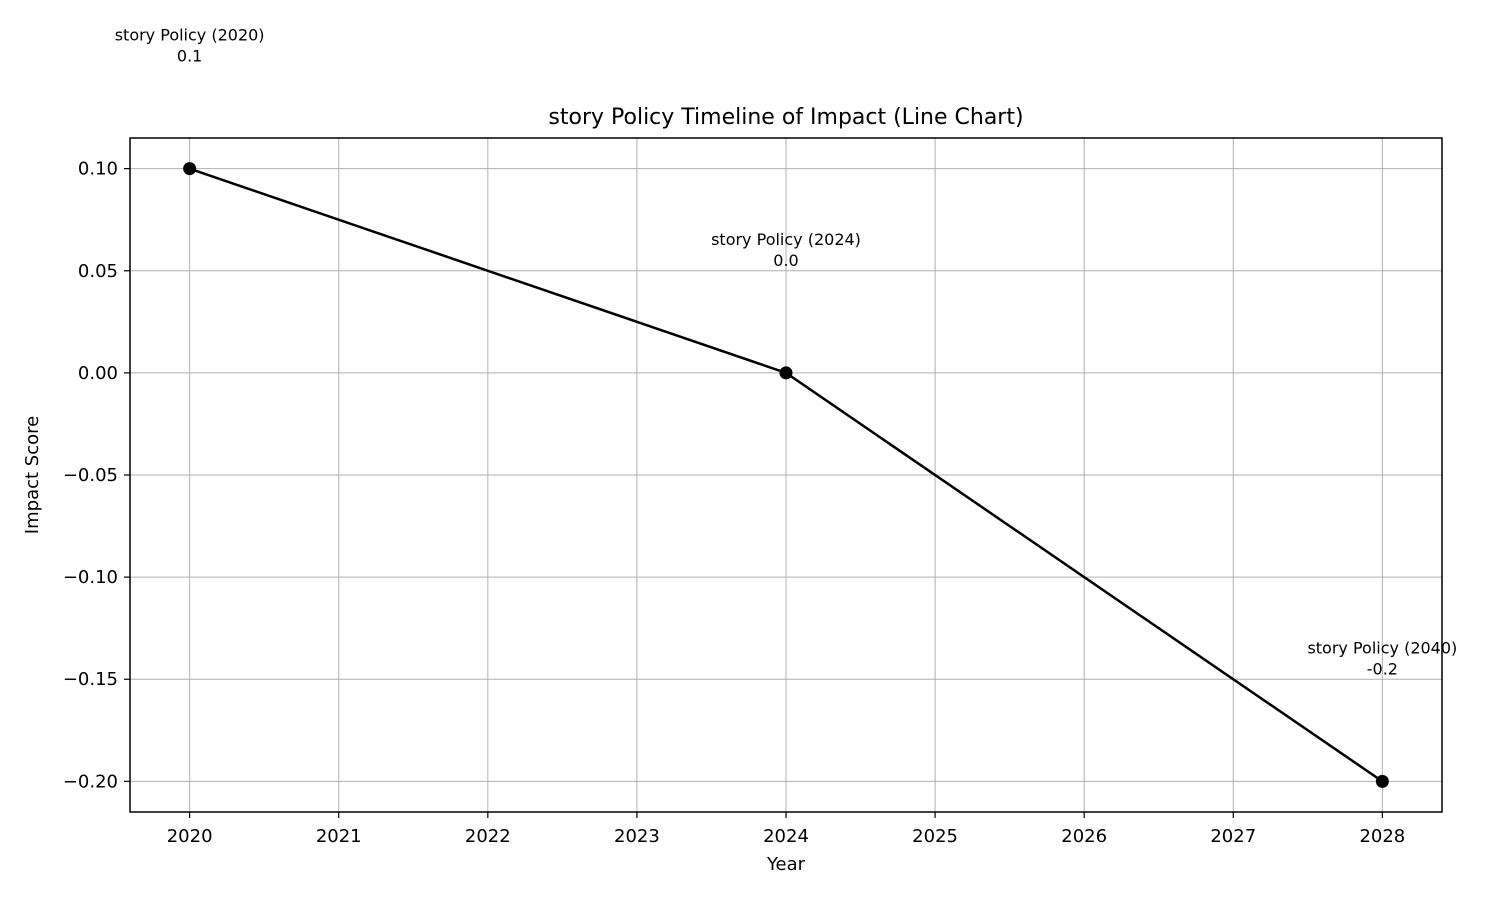 The image size is (1500, 900). What do you see at coordinates (786, 864) in the screenshot?
I see `x-axis-label: Year` at bounding box center [786, 864].